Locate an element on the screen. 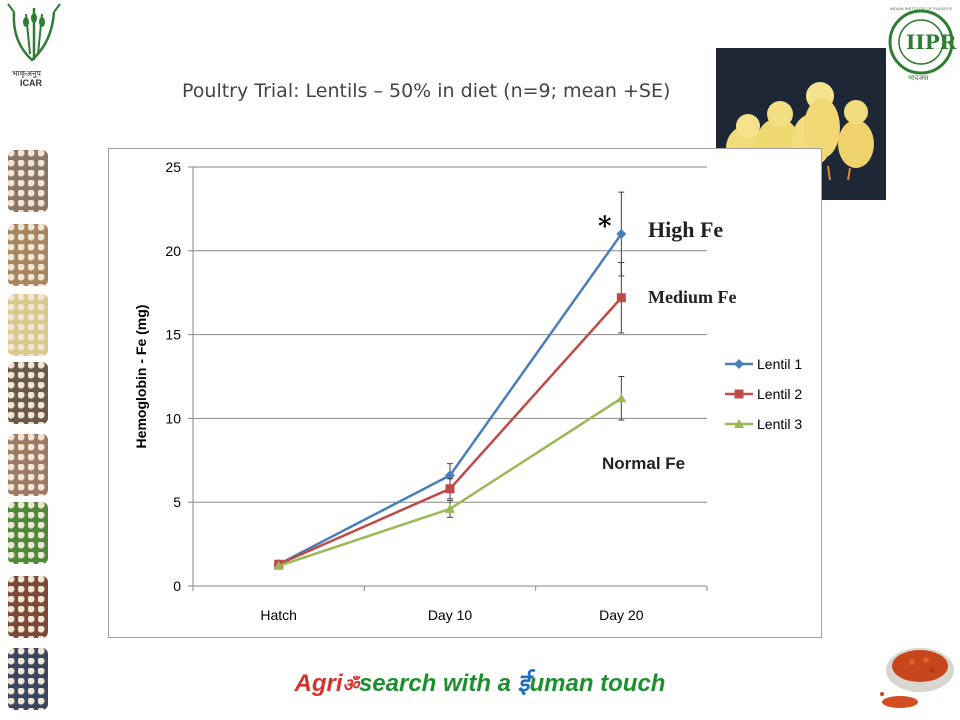 This screenshot has height=720, width=960. slogan-glyph: ॐ is located at coordinates (350, 685).